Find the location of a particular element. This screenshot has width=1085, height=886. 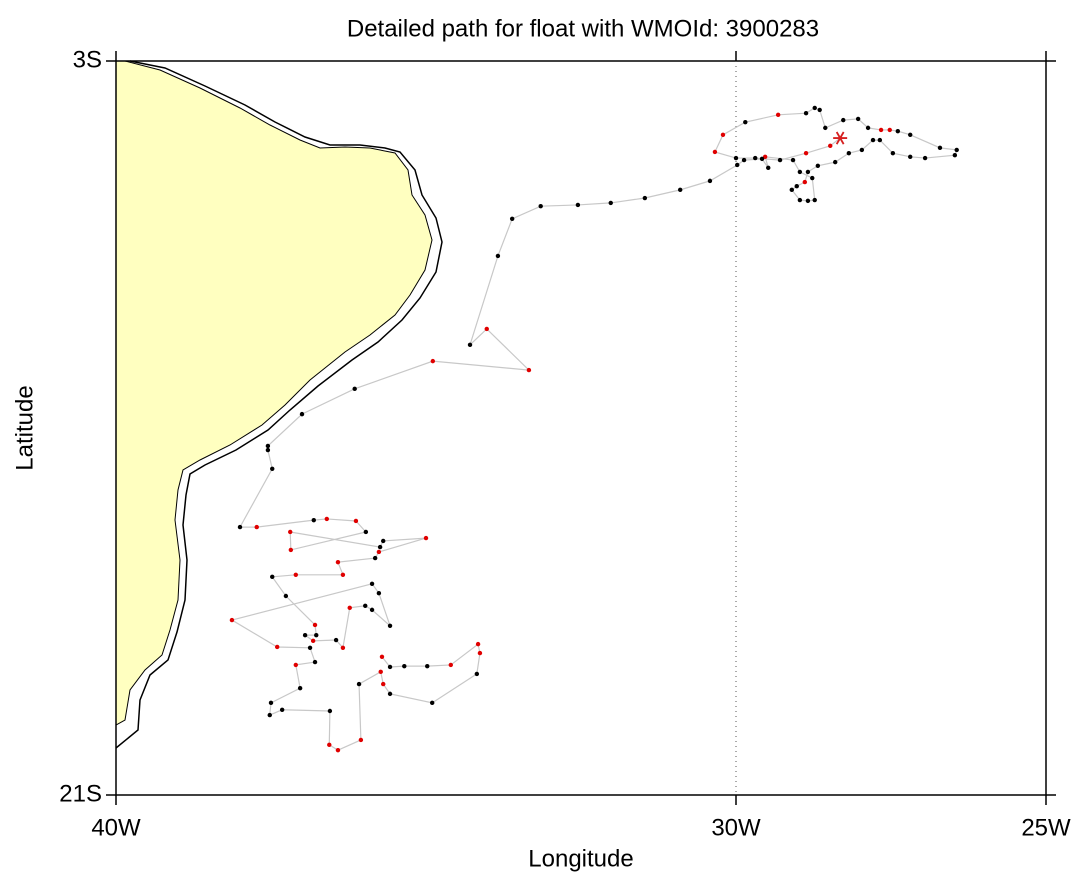

x-tick-label: 25W is located at coordinates (1046, 827).